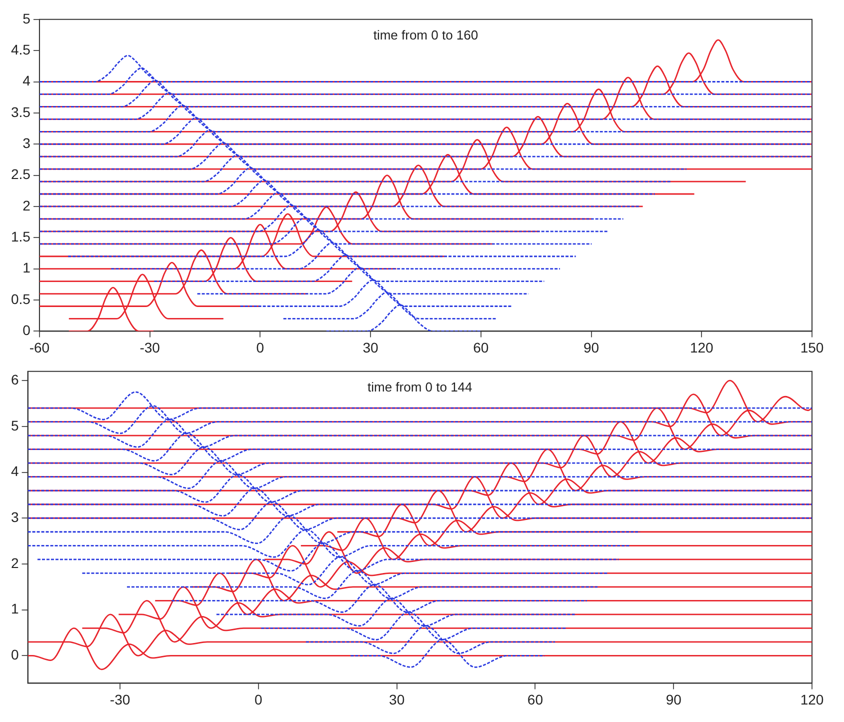  I want to click on y-tick-label: 2.5, so click(20, 174).